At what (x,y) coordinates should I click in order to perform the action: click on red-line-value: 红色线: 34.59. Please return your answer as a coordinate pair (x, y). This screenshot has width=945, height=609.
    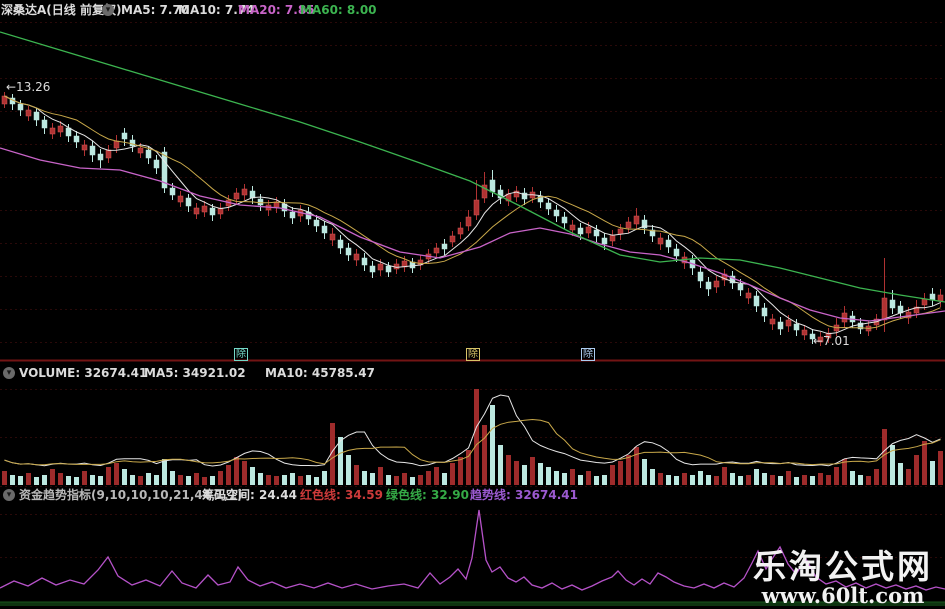
    Looking at the image, I should click on (341, 495).